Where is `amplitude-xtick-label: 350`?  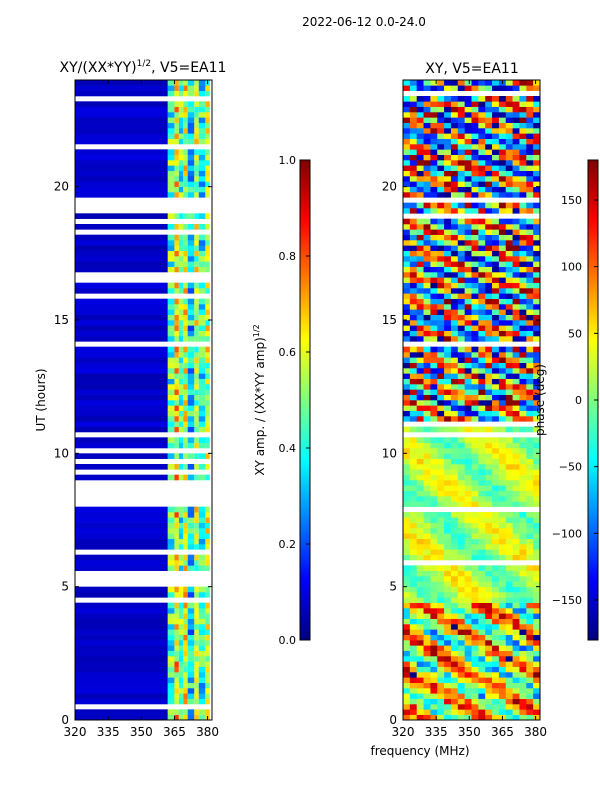
amplitude-xtick-label: 350 is located at coordinates (141, 732).